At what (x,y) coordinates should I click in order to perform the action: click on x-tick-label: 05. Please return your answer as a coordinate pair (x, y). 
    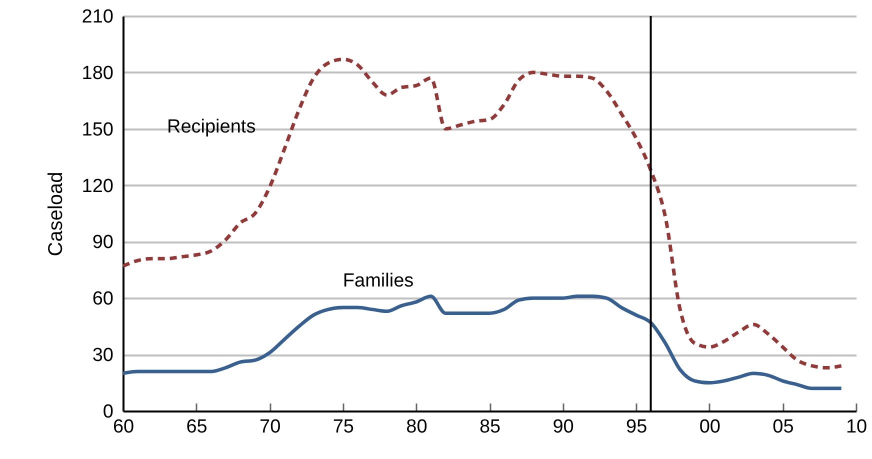
    Looking at the image, I should click on (783, 427).